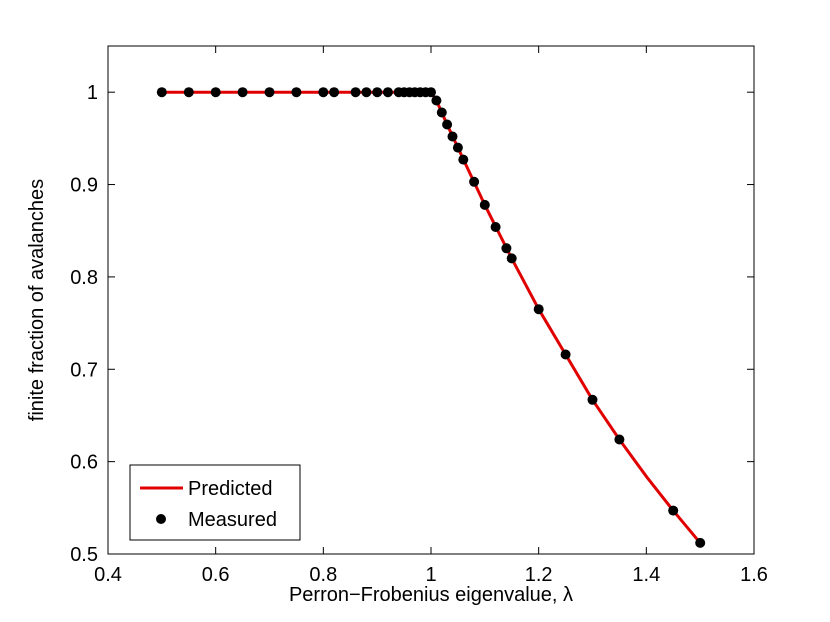 The width and height of the screenshot is (830, 622). What do you see at coordinates (754, 575) in the screenshot?
I see `x-tick-label: 1.6` at bounding box center [754, 575].